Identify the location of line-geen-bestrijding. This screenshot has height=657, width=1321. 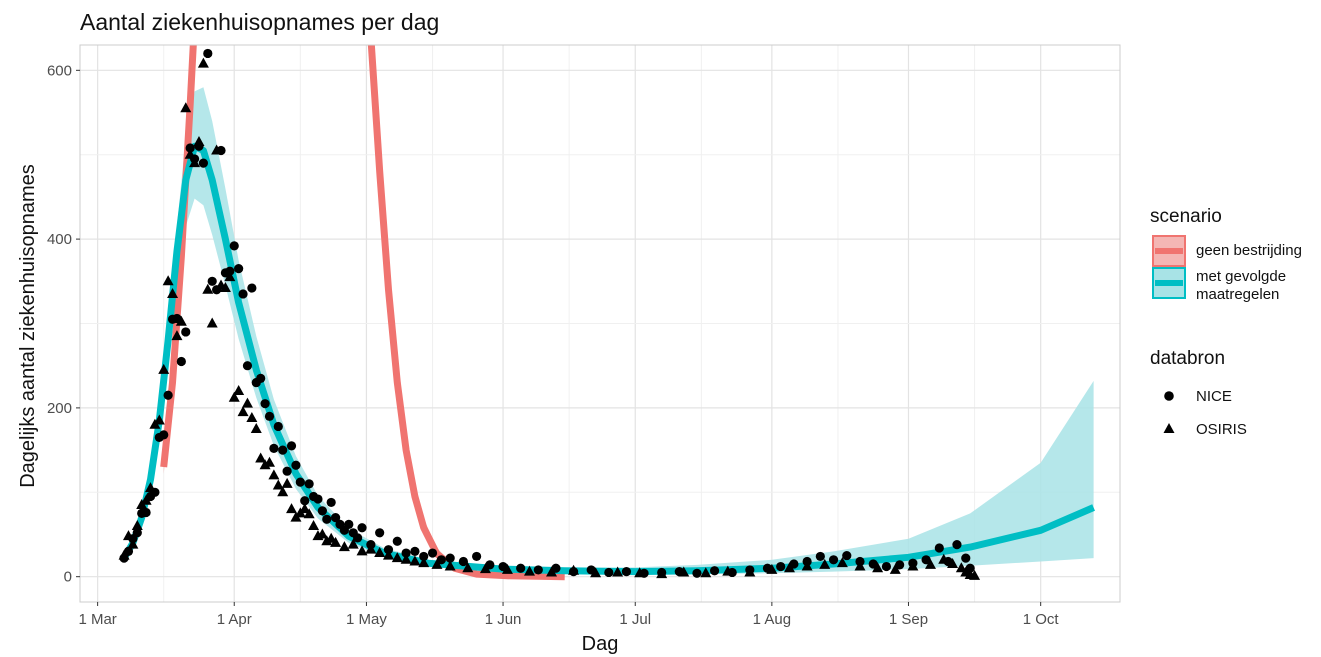
(466, 313).